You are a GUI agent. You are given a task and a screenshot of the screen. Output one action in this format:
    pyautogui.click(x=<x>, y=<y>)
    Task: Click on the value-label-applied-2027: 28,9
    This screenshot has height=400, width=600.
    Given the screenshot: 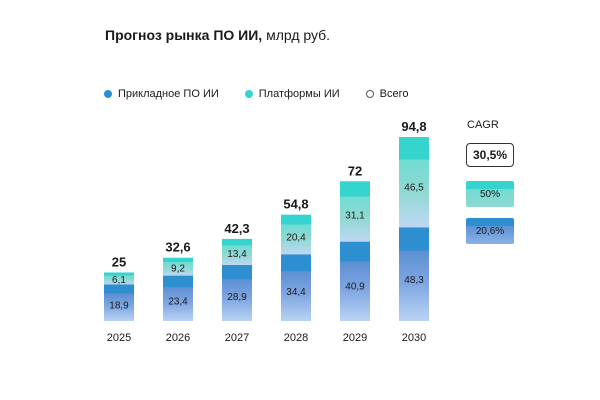 What is the action you would take?
    pyautogui.click(x=237, y=297)
    